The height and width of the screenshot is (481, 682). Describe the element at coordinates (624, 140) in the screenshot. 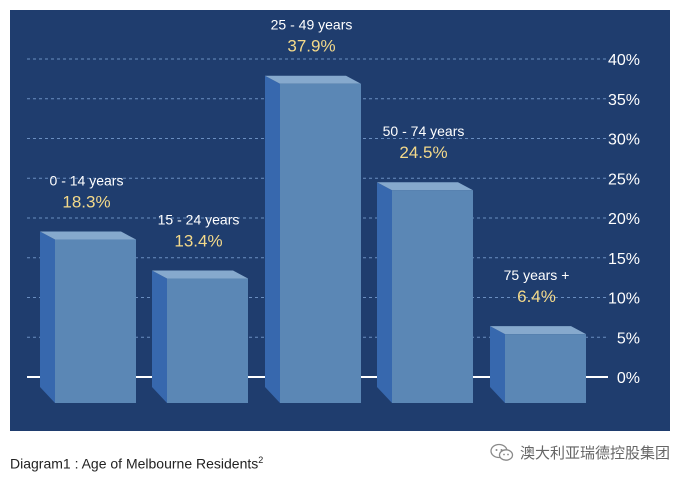

I see `y-tick-label: 30%` at that location.